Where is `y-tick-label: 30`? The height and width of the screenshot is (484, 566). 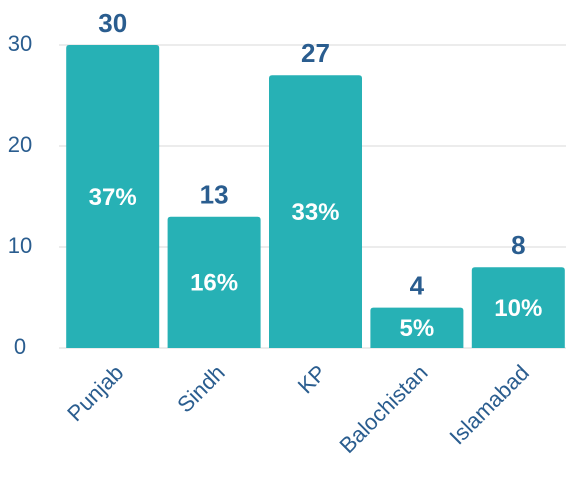
y-tick-label: 30 is located at coordinates (20, 43).